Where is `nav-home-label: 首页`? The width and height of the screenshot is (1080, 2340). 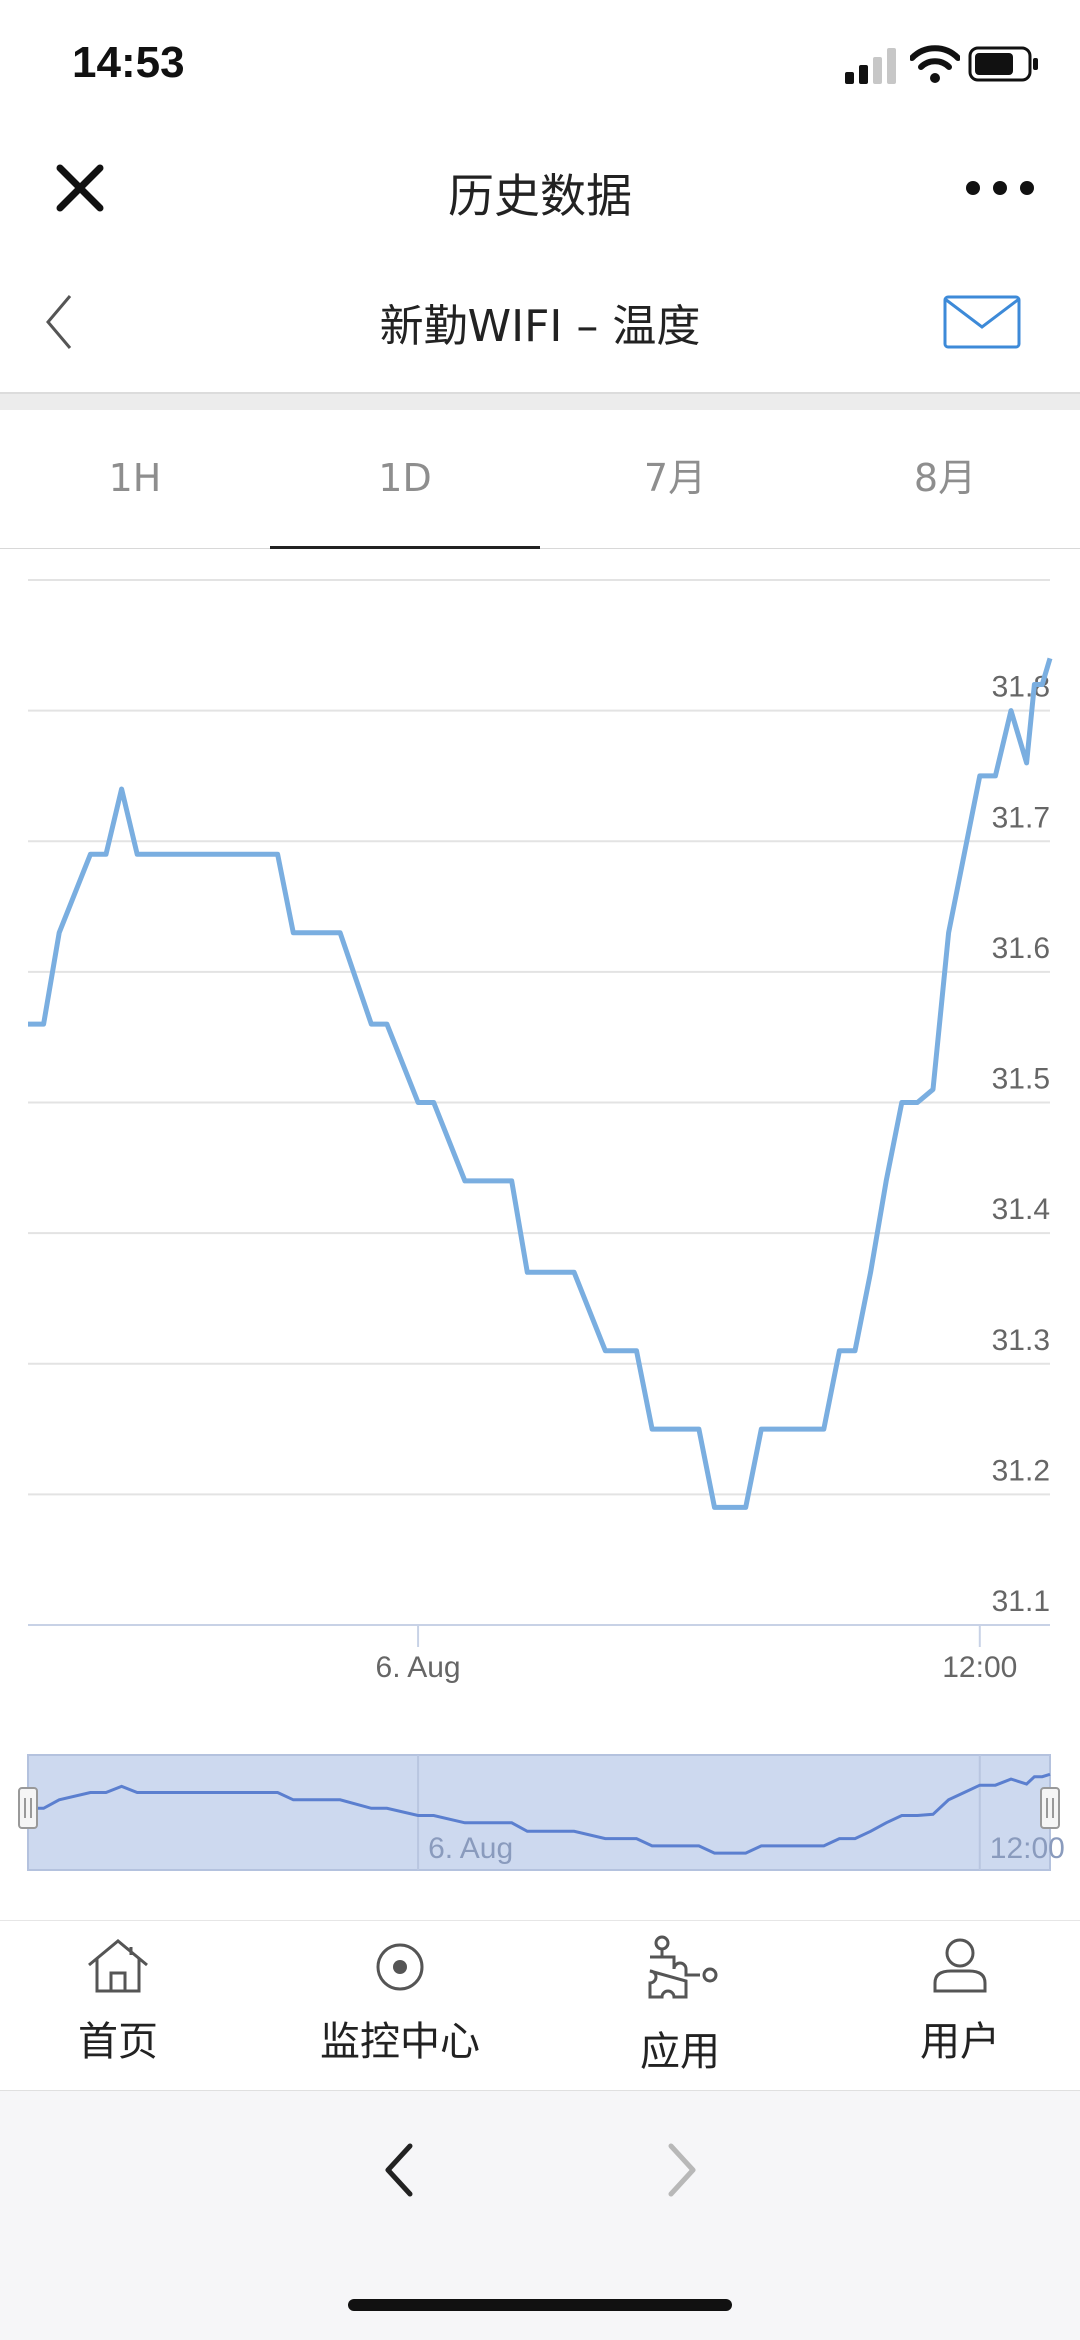
nav-home-label: 首页 is located at coordinates (118, 2042).